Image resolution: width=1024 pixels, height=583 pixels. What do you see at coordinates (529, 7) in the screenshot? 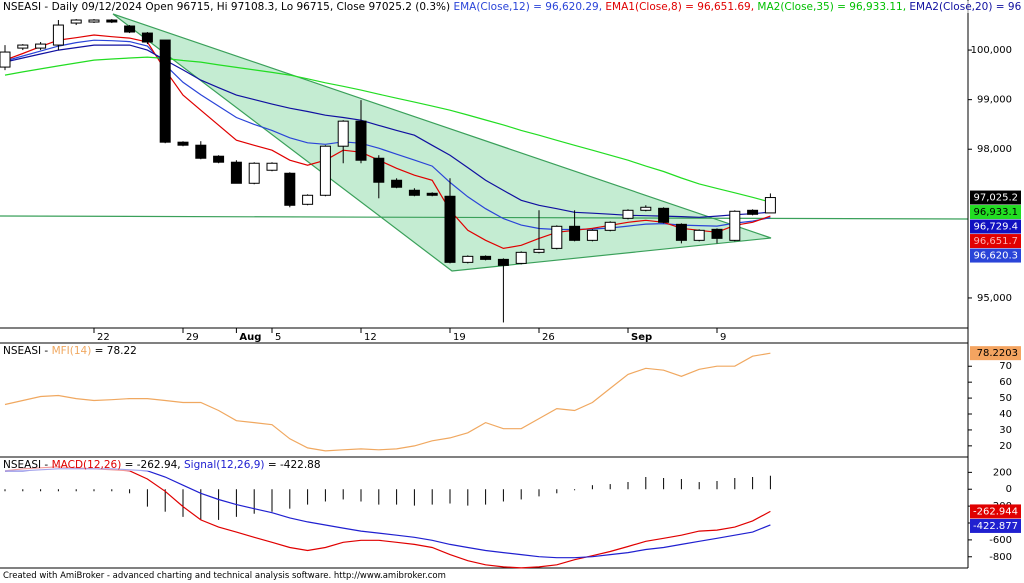
I see `header-text: EMA(Close,12) = 96,620.29,` at bounding box center [529, 7].